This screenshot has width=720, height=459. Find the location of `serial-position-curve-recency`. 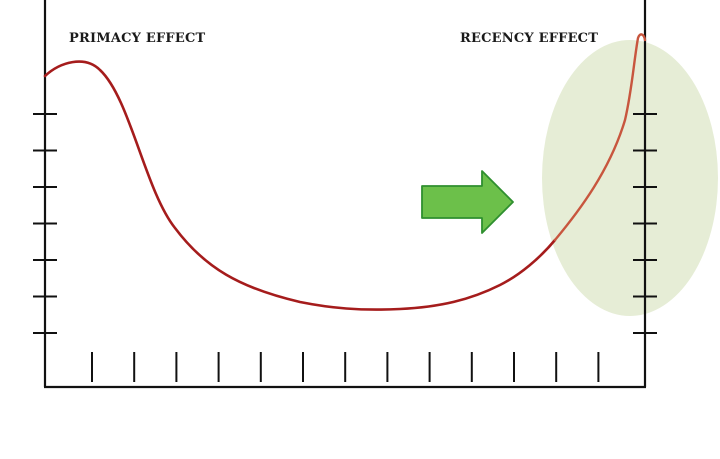

serial-position-curve-recency is located at coordinates (600, 137).